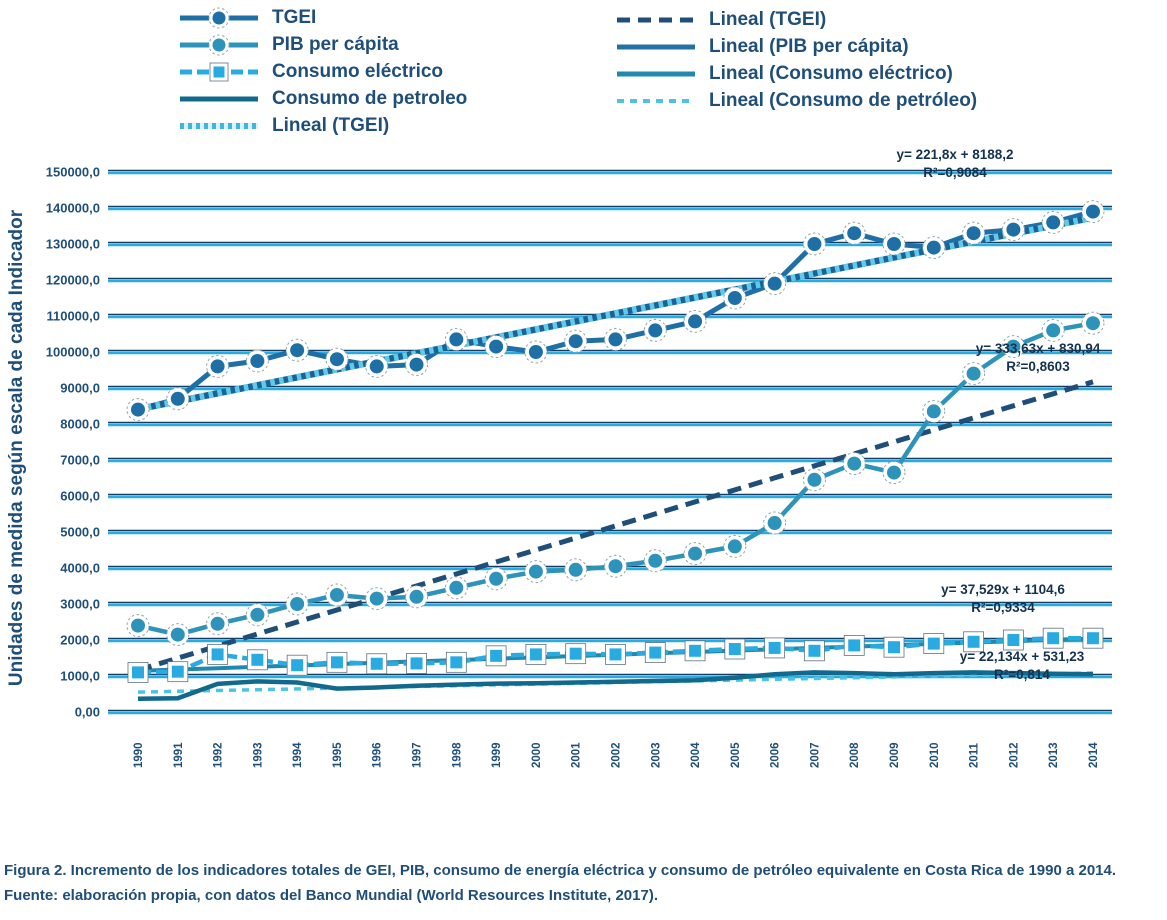 The height and width of the screenshot is (920, 1167). Describe the element at coordinates (73, 316) in the screenshot. I see `y-tick-label: 110000,0` at that location.